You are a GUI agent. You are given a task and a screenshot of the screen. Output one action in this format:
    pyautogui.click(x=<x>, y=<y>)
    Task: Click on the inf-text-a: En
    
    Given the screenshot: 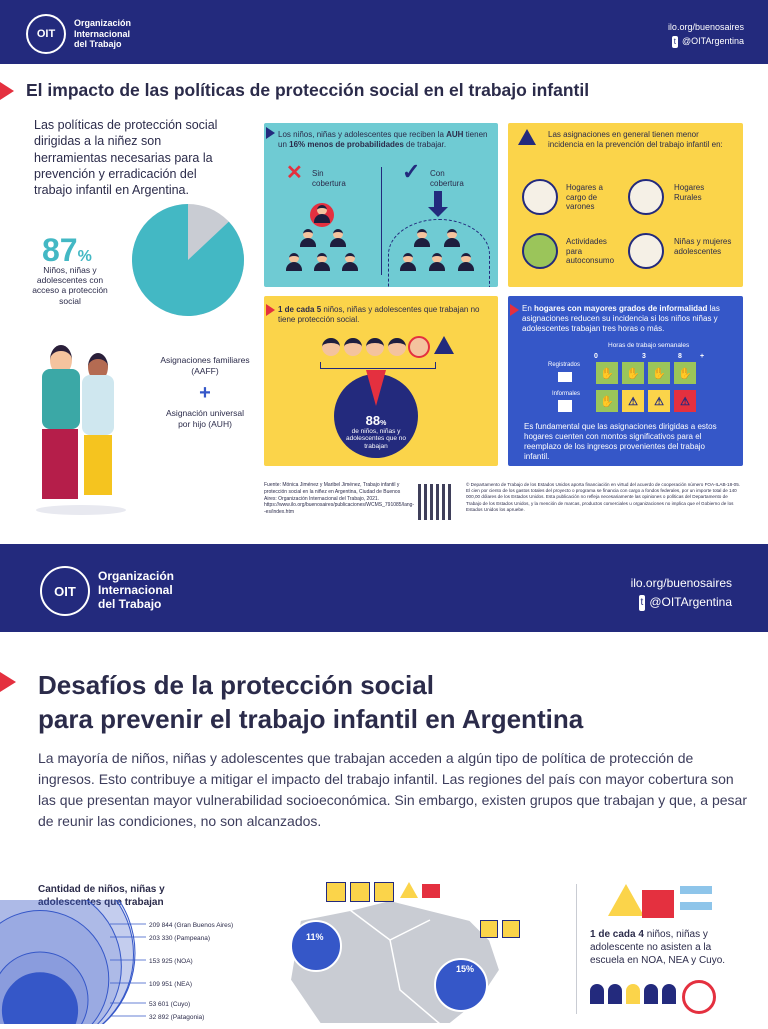 What is the action you would take?
    pyautogui.click(x=528, y=308)
    